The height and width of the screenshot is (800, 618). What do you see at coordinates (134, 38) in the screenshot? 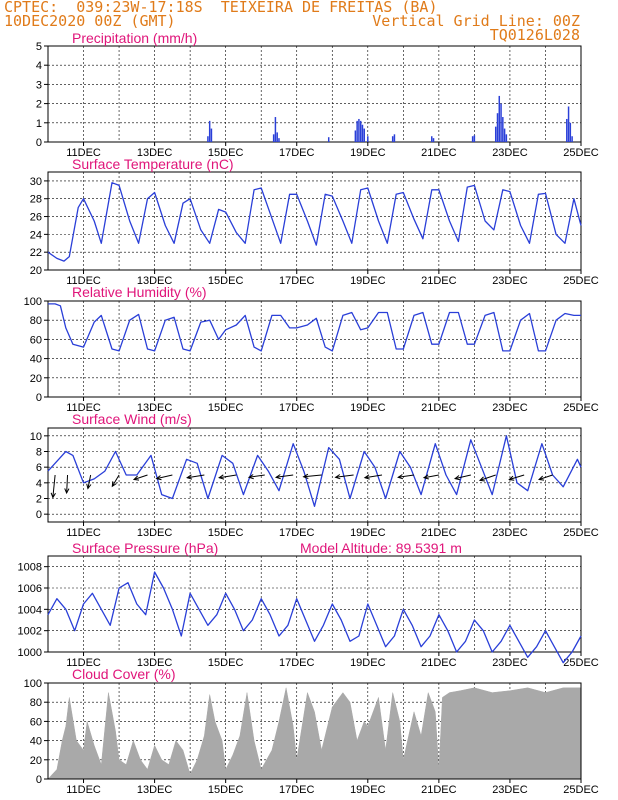
I see `panel-title: Precipitation (mm/h)` at bounding box center [134, 38].